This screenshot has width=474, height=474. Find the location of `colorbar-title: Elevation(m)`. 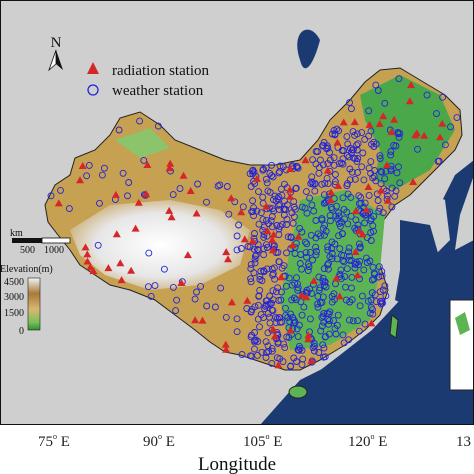

colorbar-title: Elevation(m) is located at coordinates (26, 269).